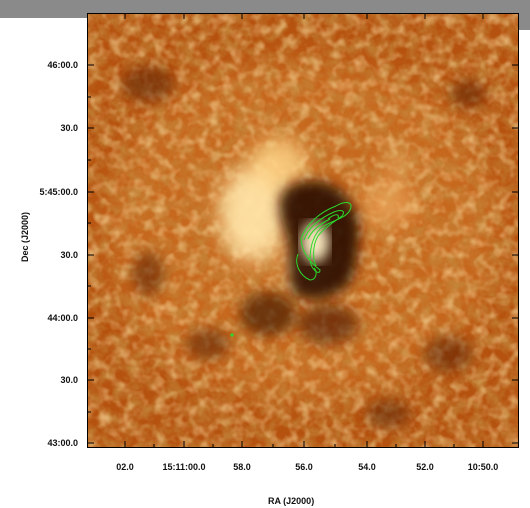  I want to click on y-tick-label: 46:00.0, so click(39, 65).